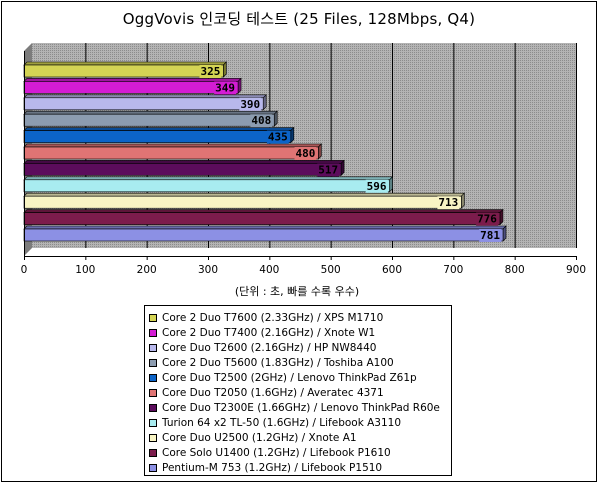 This screenshot has width=600, height=485. I want to click on legend-item: Core Duo T2600 (2.16GHz) / HP NW8440, so click(300, 347).